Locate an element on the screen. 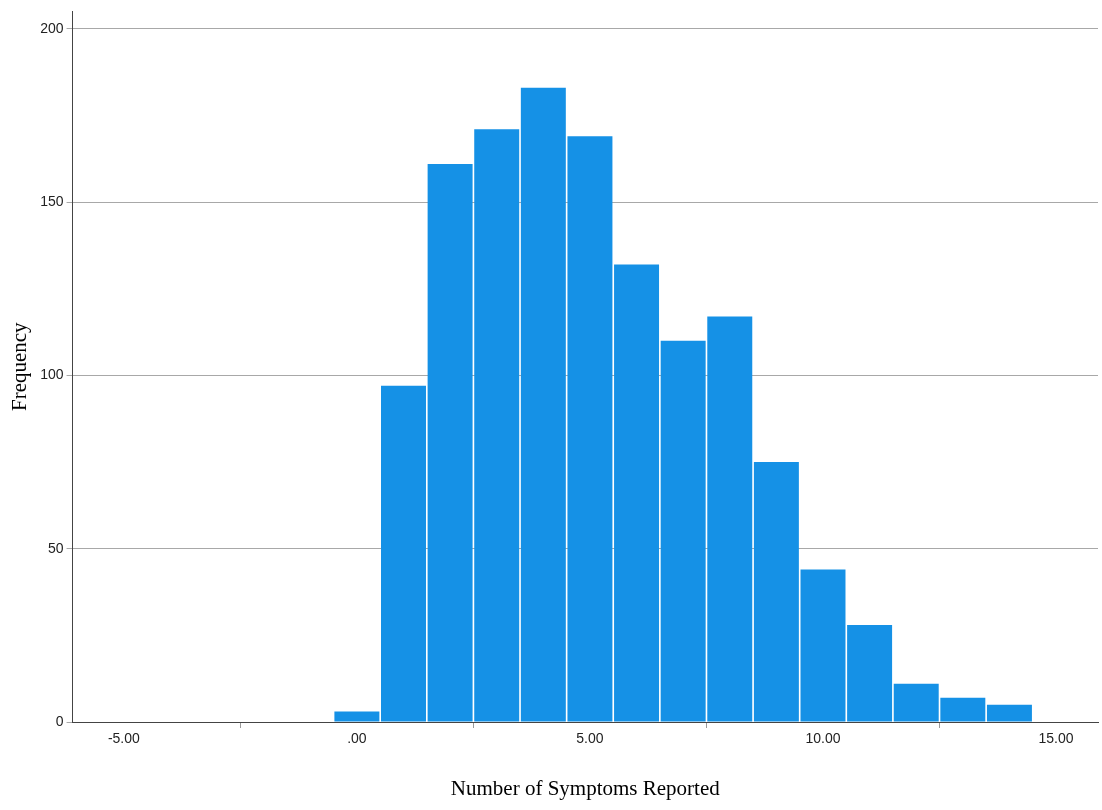 The width and height of the screenshot is (1102, 810). y-tick-label: 150 is located at coordinates (52, 200).